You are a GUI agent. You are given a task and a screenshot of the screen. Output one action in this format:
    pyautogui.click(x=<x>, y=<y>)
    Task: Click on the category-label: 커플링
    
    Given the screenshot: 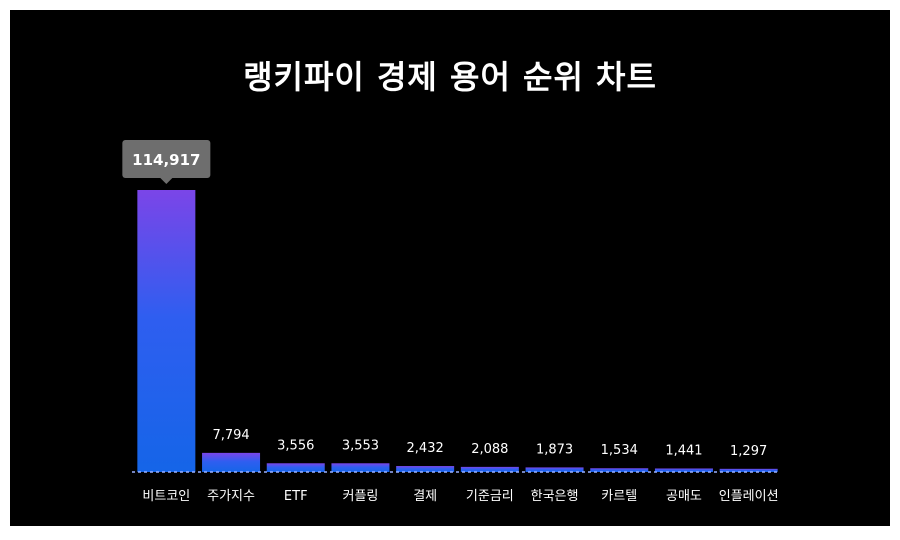 What is the action you would take?
    pyautogui.click(x=361, y=496)
    